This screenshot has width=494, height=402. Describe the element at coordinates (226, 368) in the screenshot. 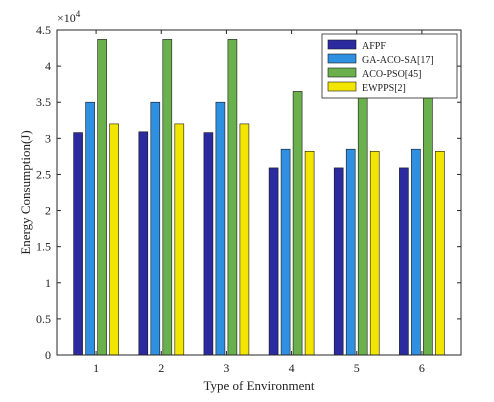

I see `x-tick-label: 3` at that location.